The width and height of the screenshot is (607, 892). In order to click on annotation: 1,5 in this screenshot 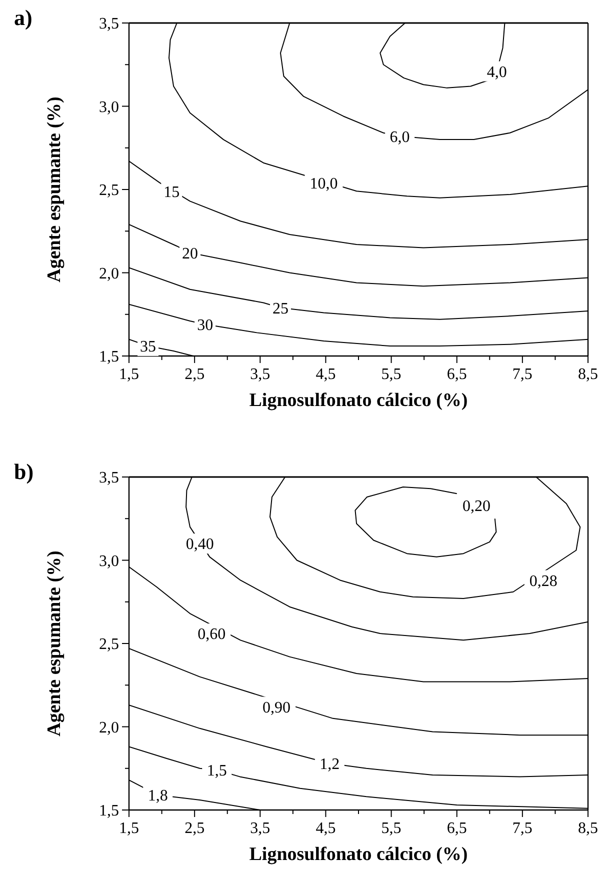, I will do `click(216, 771)`.